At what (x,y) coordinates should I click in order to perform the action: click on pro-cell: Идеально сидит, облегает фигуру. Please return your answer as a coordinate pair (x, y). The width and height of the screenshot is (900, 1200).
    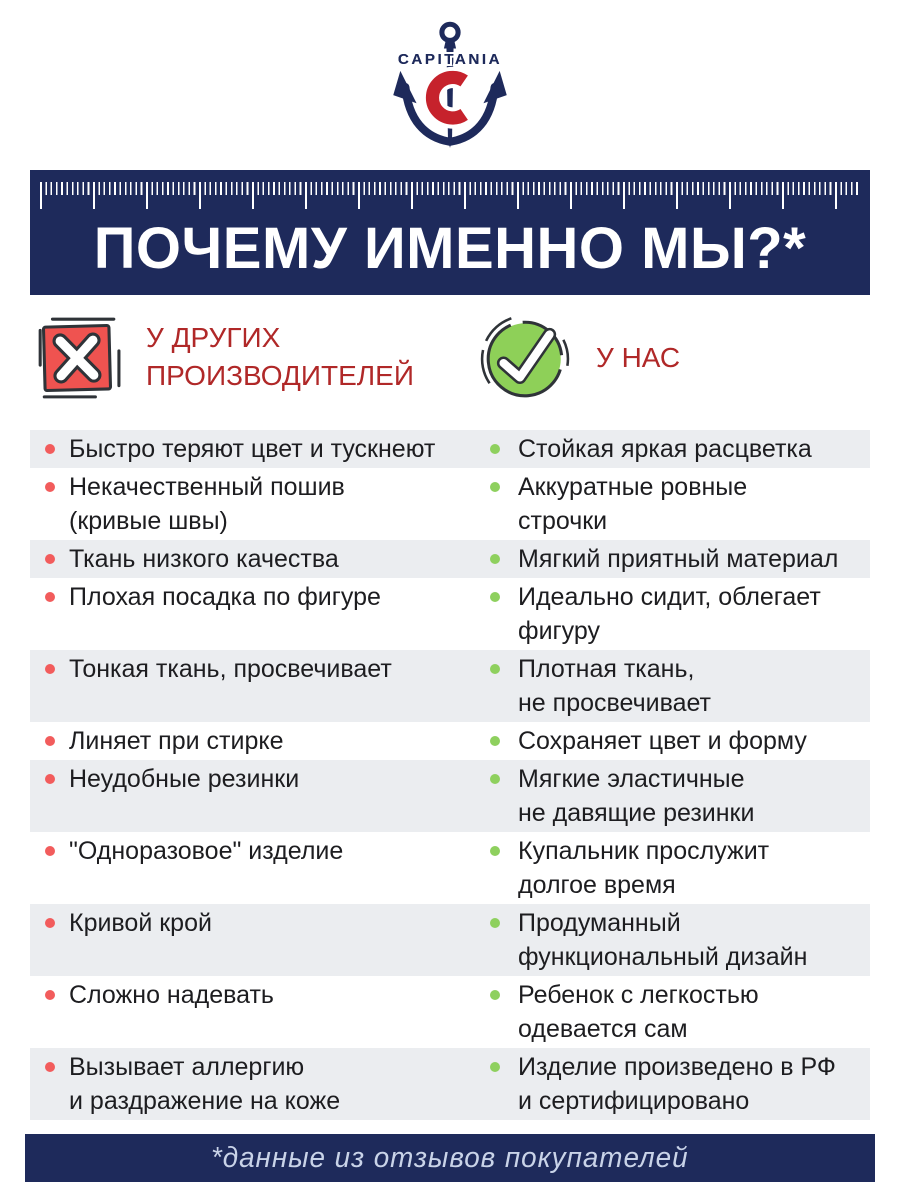
    Looking at the image, I should click on (672, 614).